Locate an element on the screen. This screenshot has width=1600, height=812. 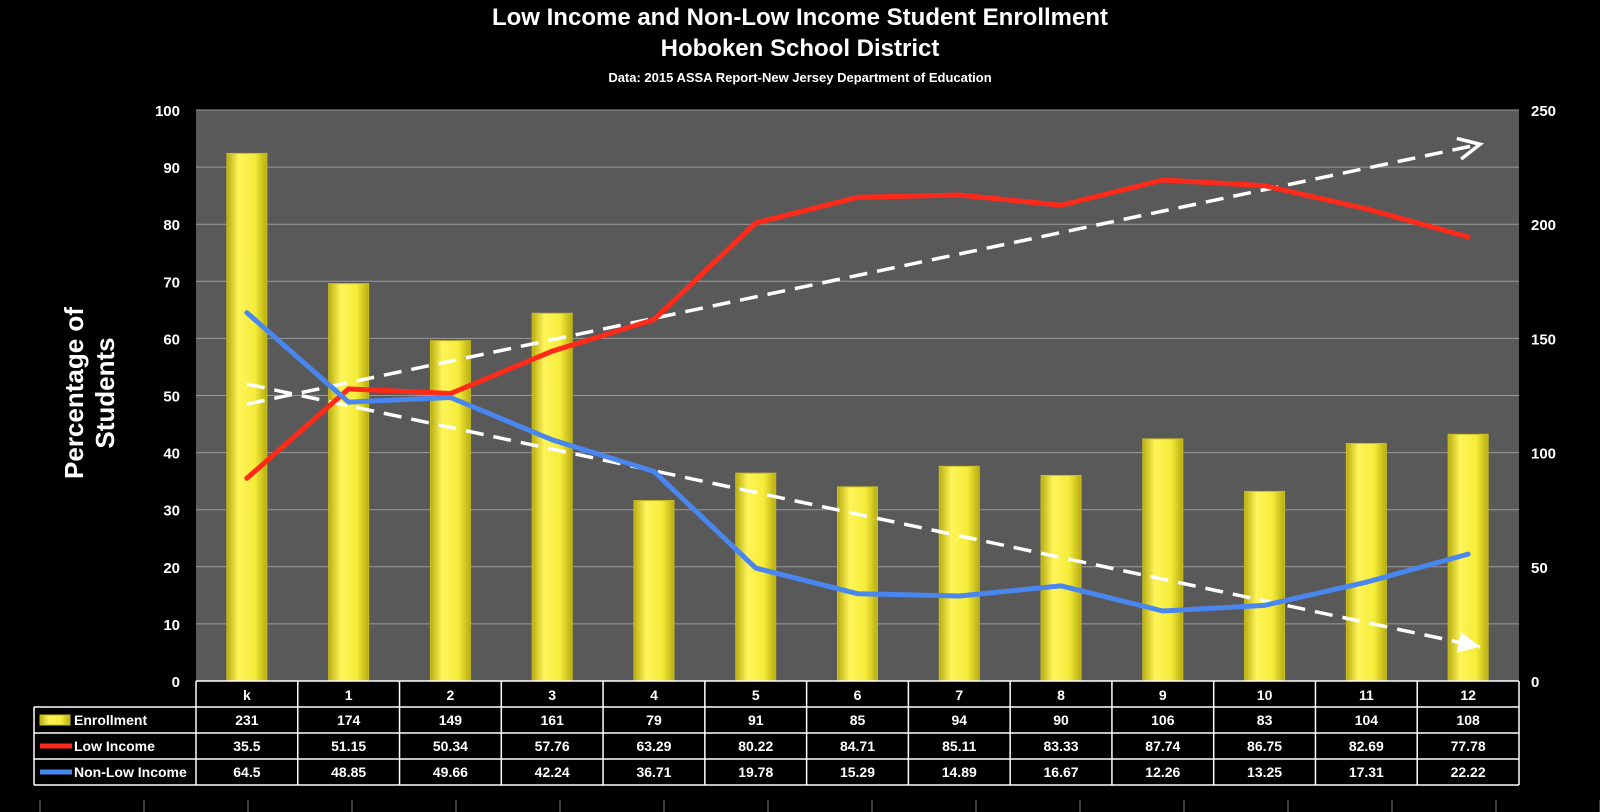
trend-arrowhead-down is located at coordinates (1468, 642).